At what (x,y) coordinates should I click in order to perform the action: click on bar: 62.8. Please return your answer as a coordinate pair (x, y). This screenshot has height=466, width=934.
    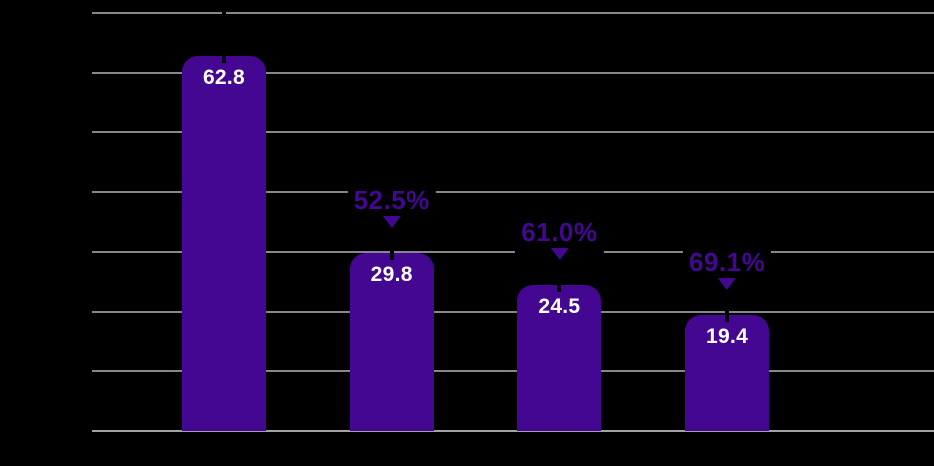
    Looking at the image, I should click on (224, 243).